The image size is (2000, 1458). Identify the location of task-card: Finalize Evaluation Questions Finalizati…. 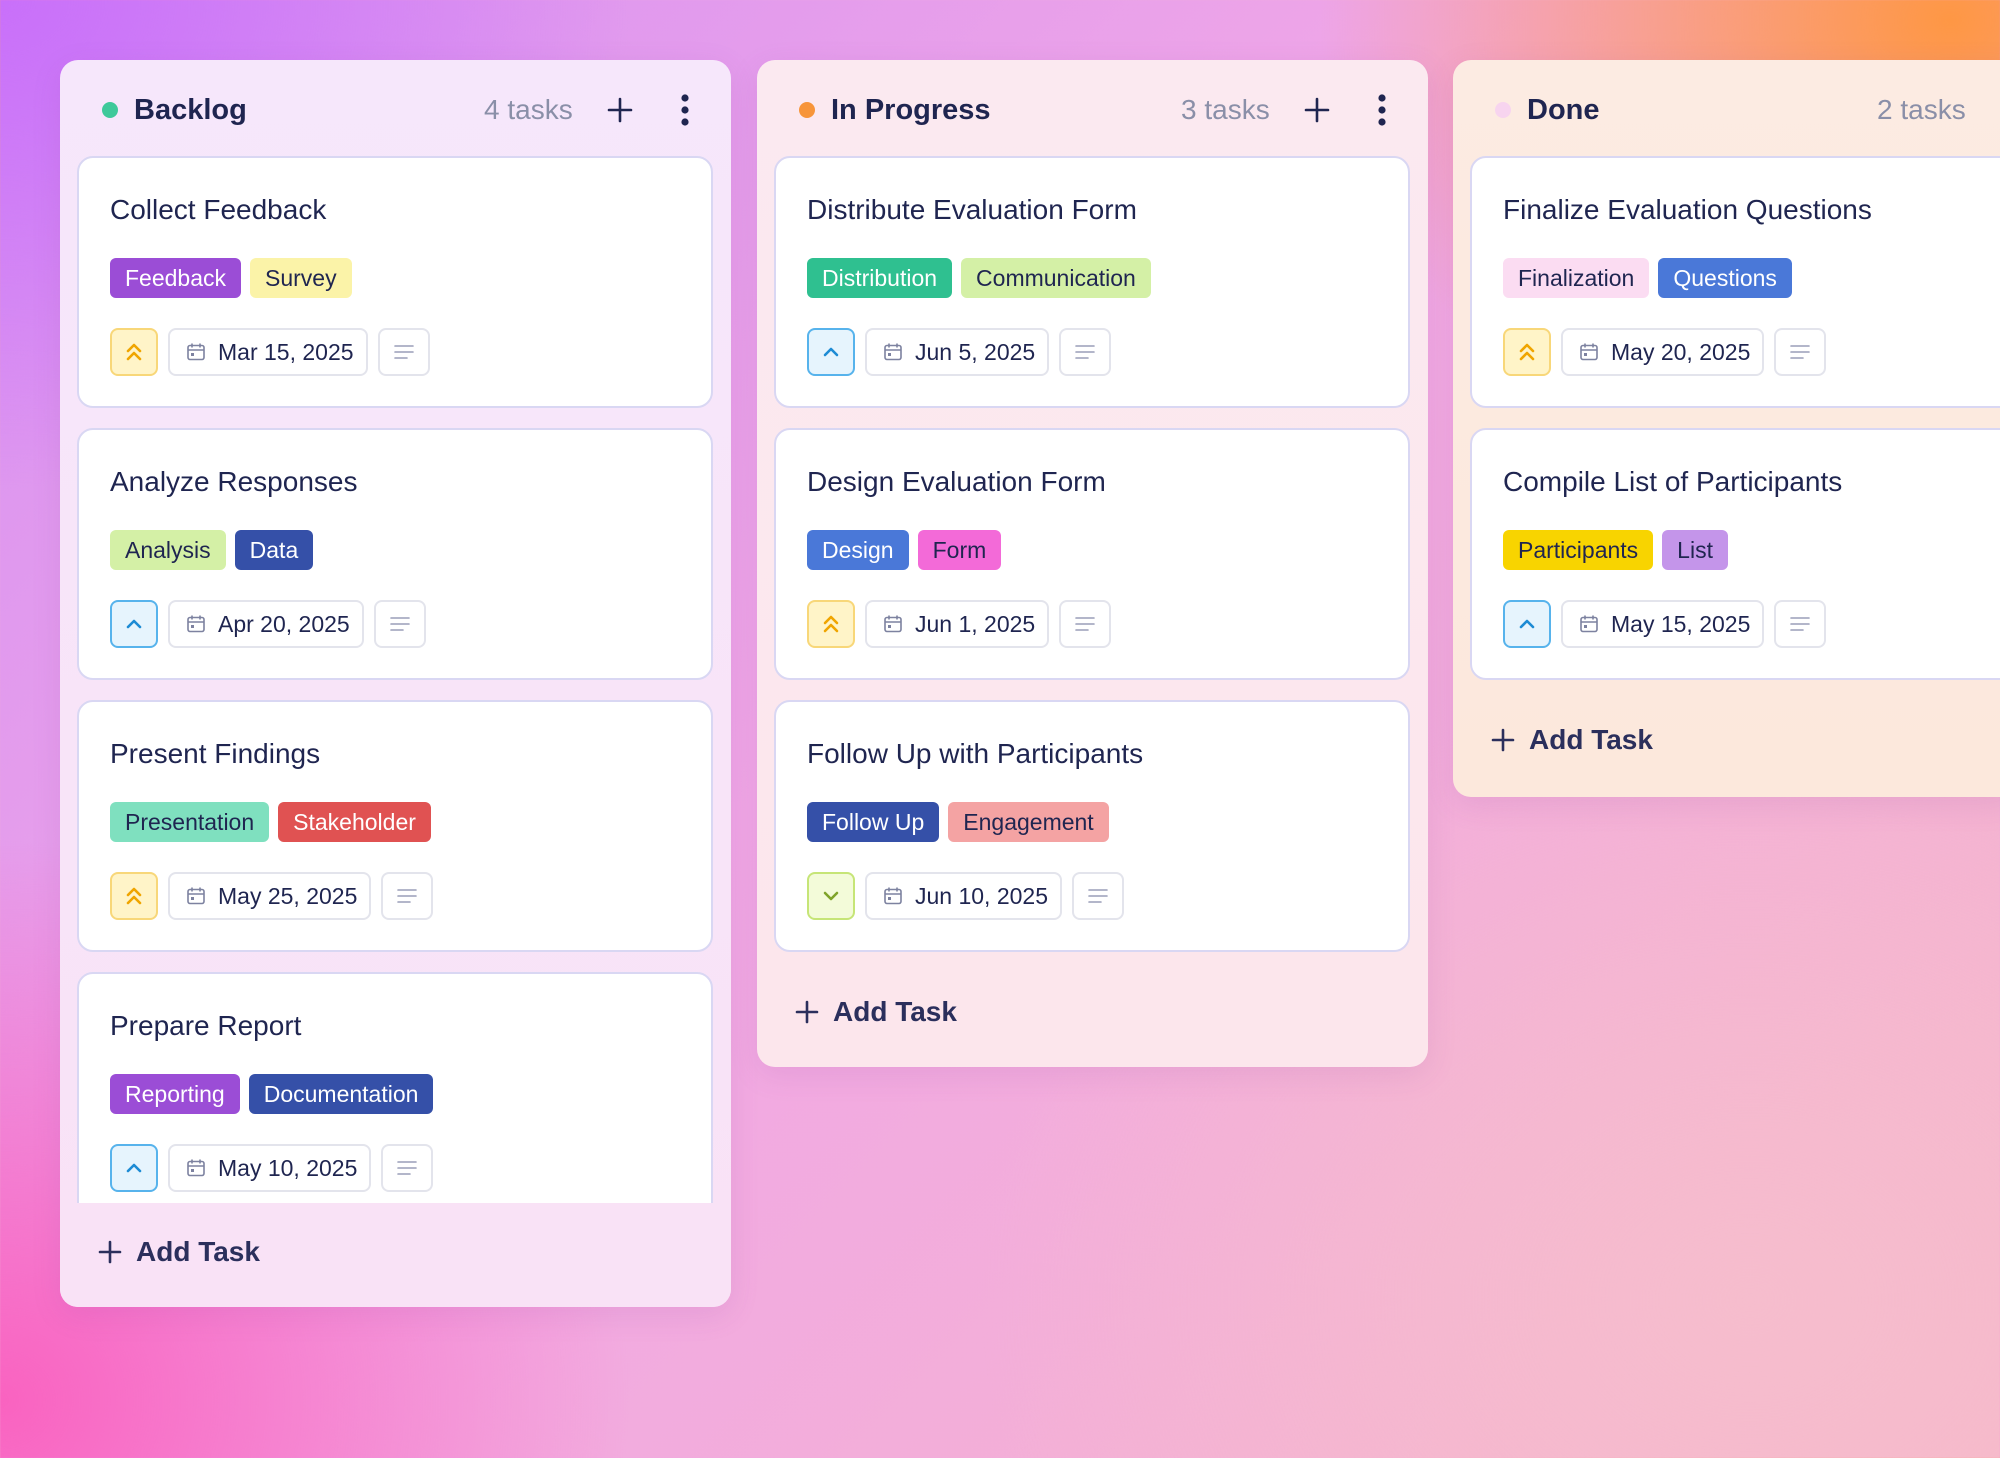
(1735, 282).